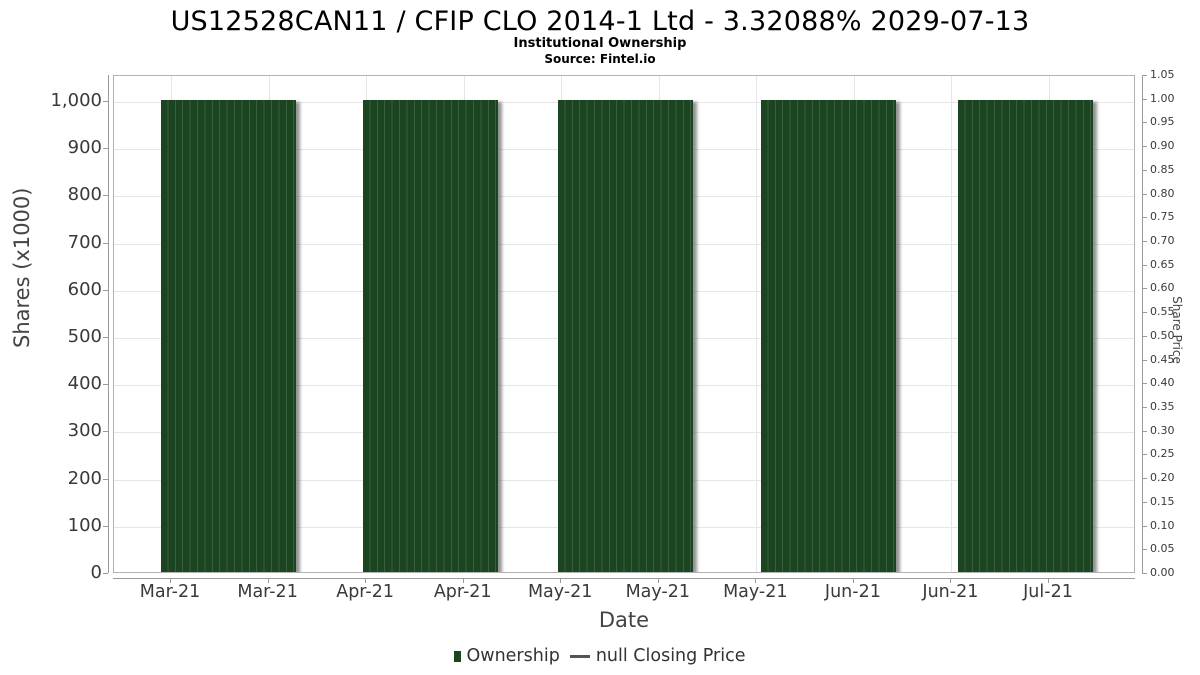 This screenshot has height=675, width=1200. I want to click on left-axis-tick-label: 400, so click(84, 384).